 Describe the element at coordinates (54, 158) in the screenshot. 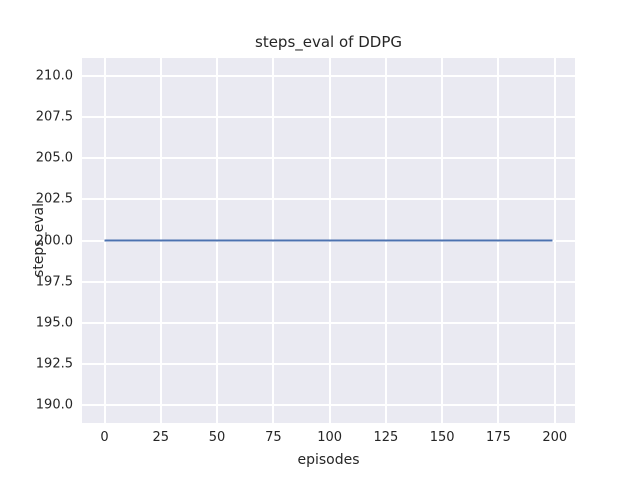

I see `y-tick-label: 205.0` at that location.